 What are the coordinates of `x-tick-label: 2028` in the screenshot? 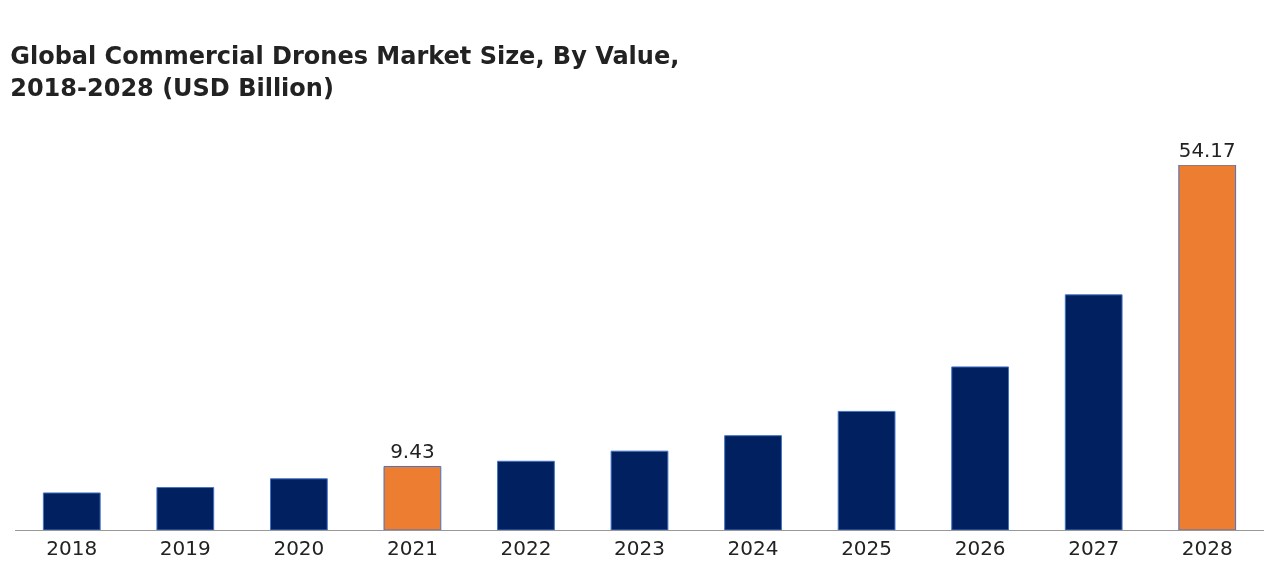 It's located at (1207, 548).